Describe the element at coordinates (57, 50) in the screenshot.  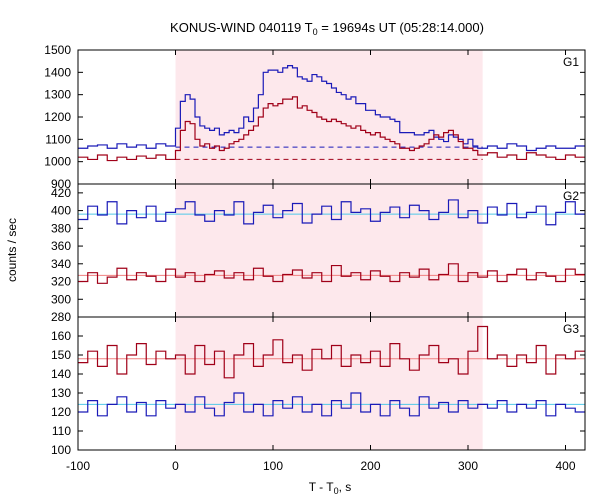
I see `g1-ytick-label: 1500` at that location.